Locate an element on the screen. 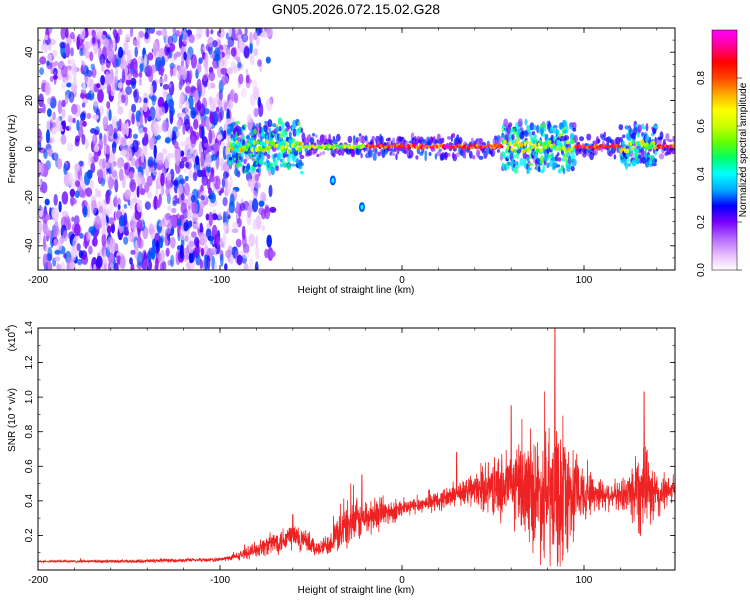 This screenshot has height=600, width=750. colorbar-ticks: 0.0 0.2 0.4 0.6 0.8 is located at coordinates (719, 174).